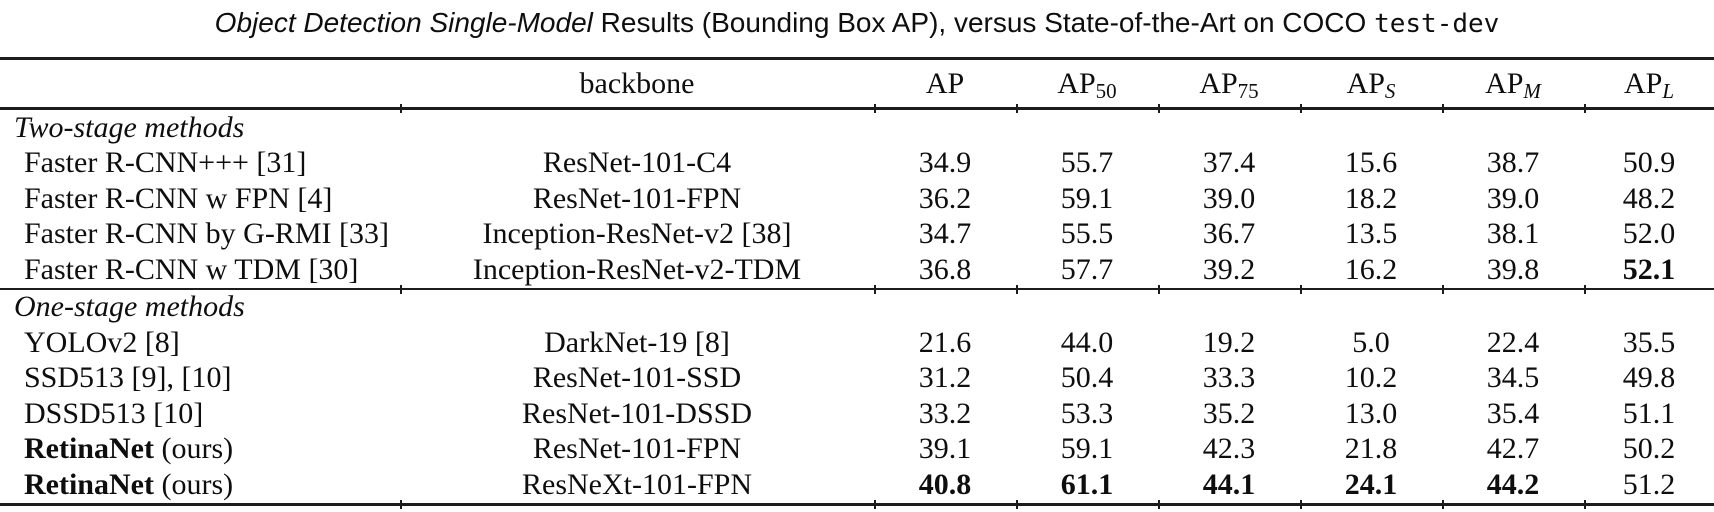  What do you see at coordinates (637, 234) in the screenshot?
I see `backbone-cell: Inception-ResNet-v2 [38]` at bounding box center [637, 234].